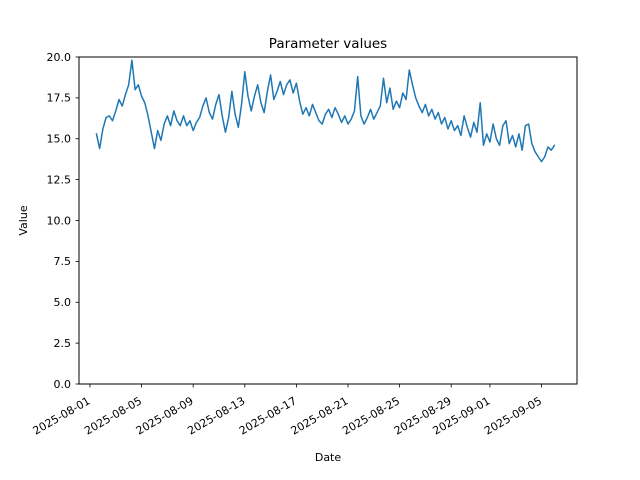 Image resolution: width=640 pixels, height=480 pixels. What do you see at coordinates (513, 415) in the screenshot?
I see `x-tick-label: 2025-09-05` at bounding box center [513, 415].